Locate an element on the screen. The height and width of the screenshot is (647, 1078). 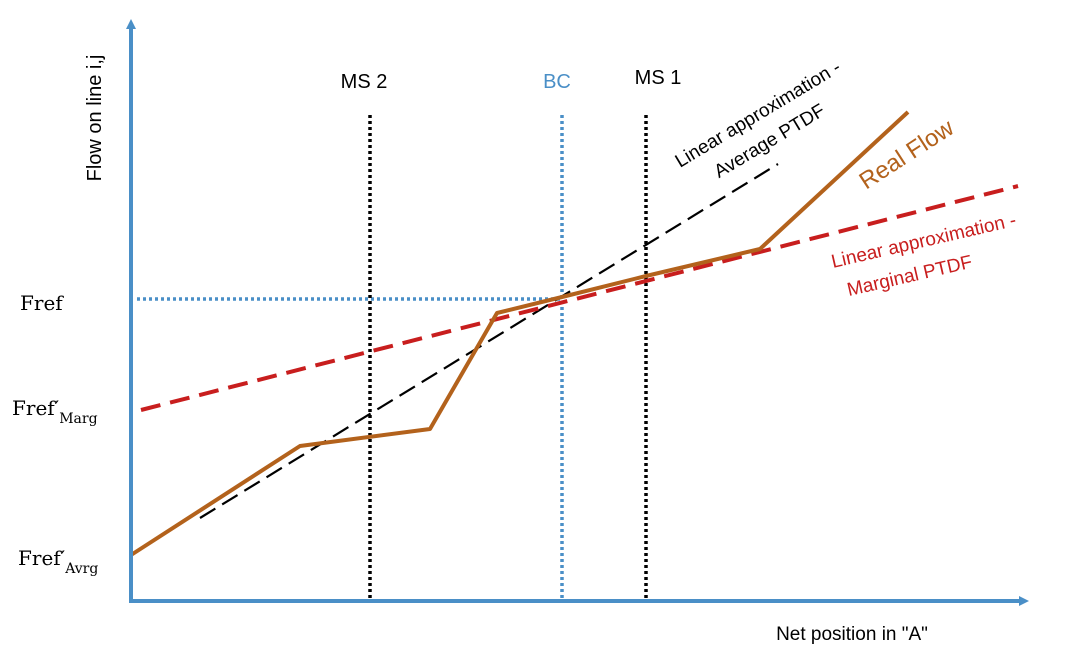
marginal-ptdf-annotation: Linear approximation - Marginal PTDF is located at coordinates (923, 255).